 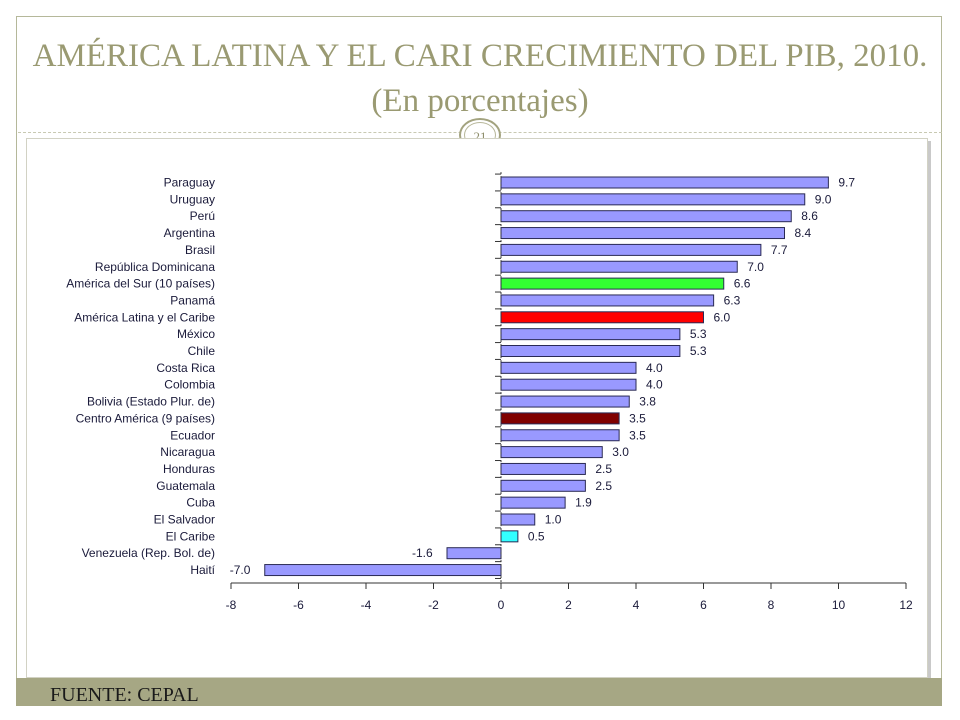 What do you see at coordinates (647, 402) in the screenshot?
I see `value-label: 3.8` at bounding box center [647, 402].